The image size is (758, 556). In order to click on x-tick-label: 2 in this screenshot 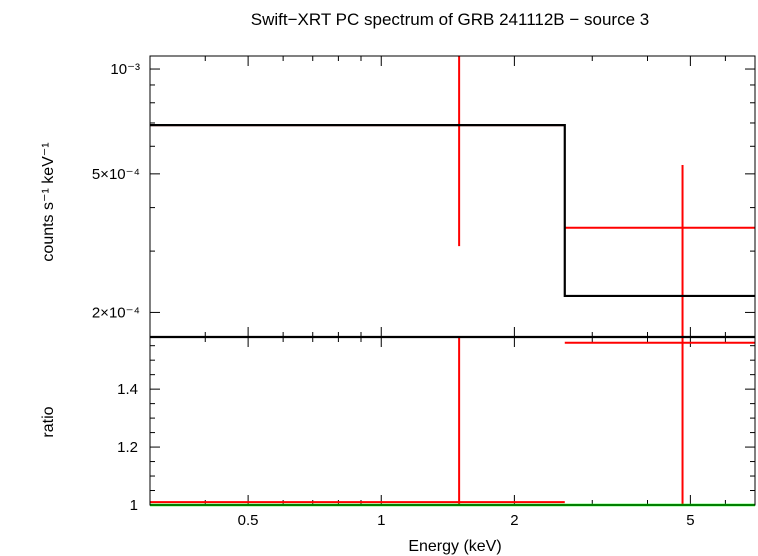, I will do `click(514, 520)`.